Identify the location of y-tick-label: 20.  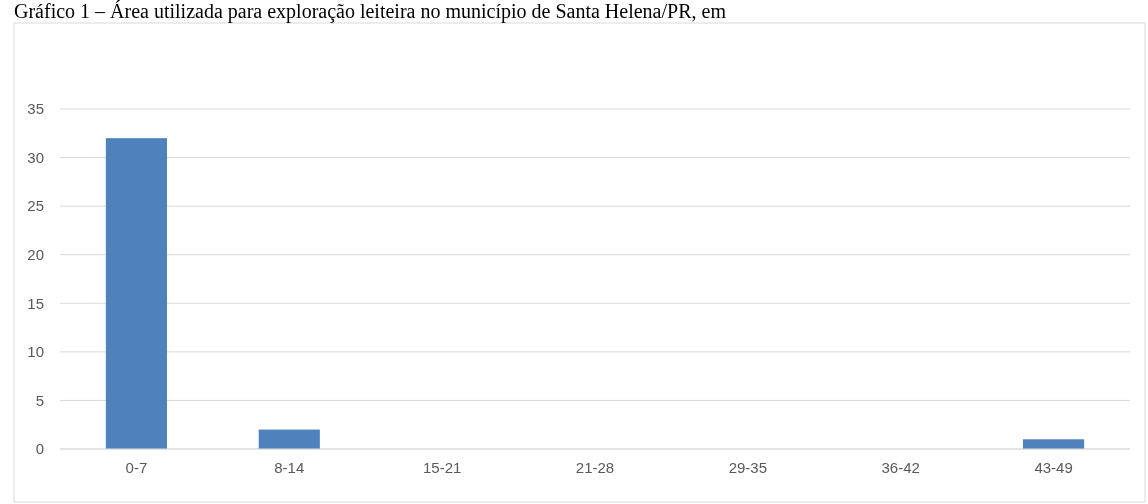
(35, 254).